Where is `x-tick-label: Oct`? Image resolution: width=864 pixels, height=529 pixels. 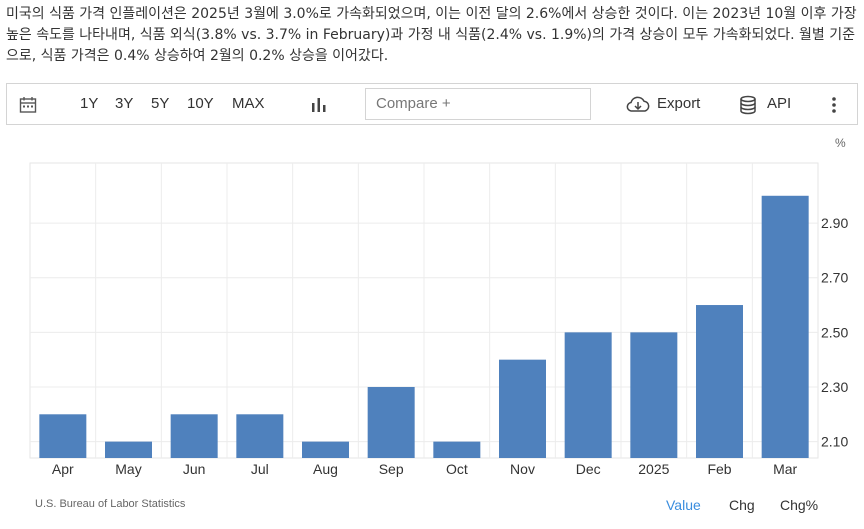
x-tick-label: Oct is located at coordinates (457, 469).